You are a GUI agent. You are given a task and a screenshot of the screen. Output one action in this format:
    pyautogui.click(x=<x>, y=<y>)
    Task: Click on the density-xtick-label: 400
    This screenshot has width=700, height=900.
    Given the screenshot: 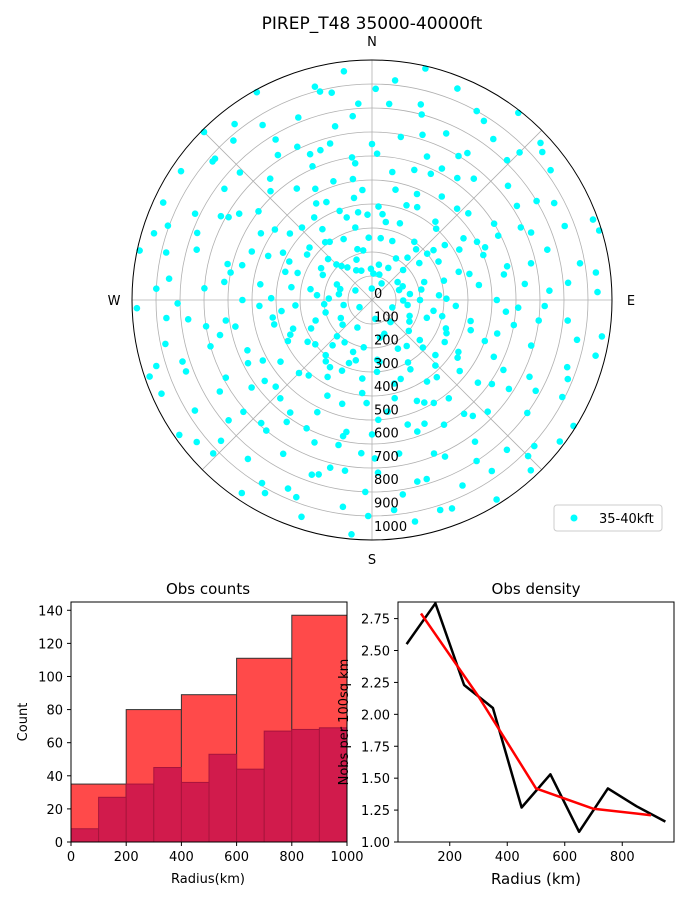 What is the action you would take?
    pyautogui.click(x=507, y=857)
    